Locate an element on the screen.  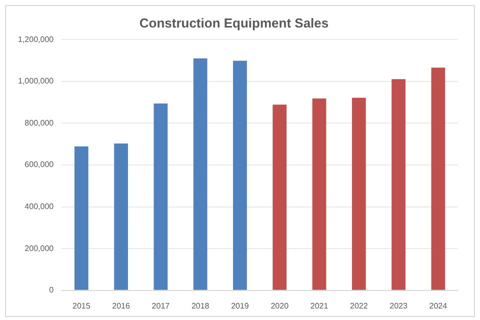
x-tick-label: 2018 is located at coordinates (200, 305).